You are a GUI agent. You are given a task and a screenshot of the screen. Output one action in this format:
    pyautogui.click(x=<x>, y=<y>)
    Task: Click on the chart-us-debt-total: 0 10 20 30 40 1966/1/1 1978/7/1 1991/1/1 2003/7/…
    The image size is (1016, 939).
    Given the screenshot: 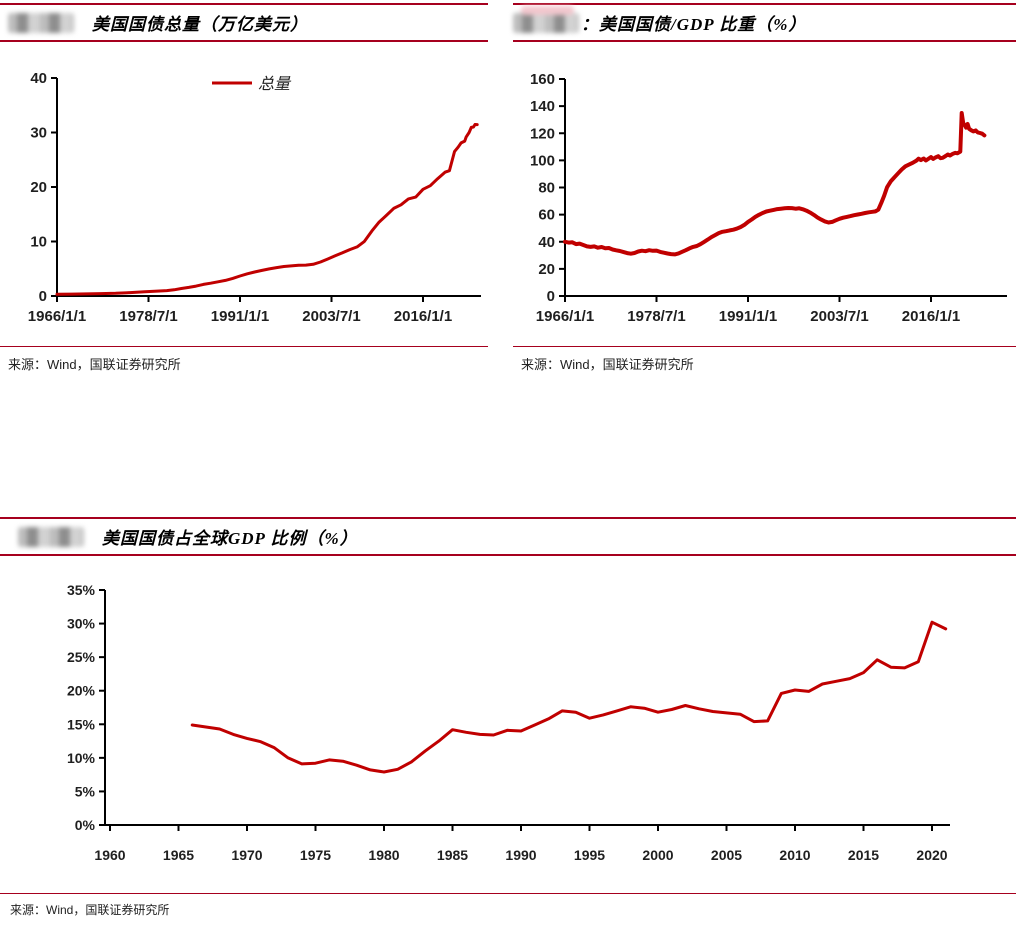 What is the action you would take?
    pyautogui.click(x=244, y=201)
    